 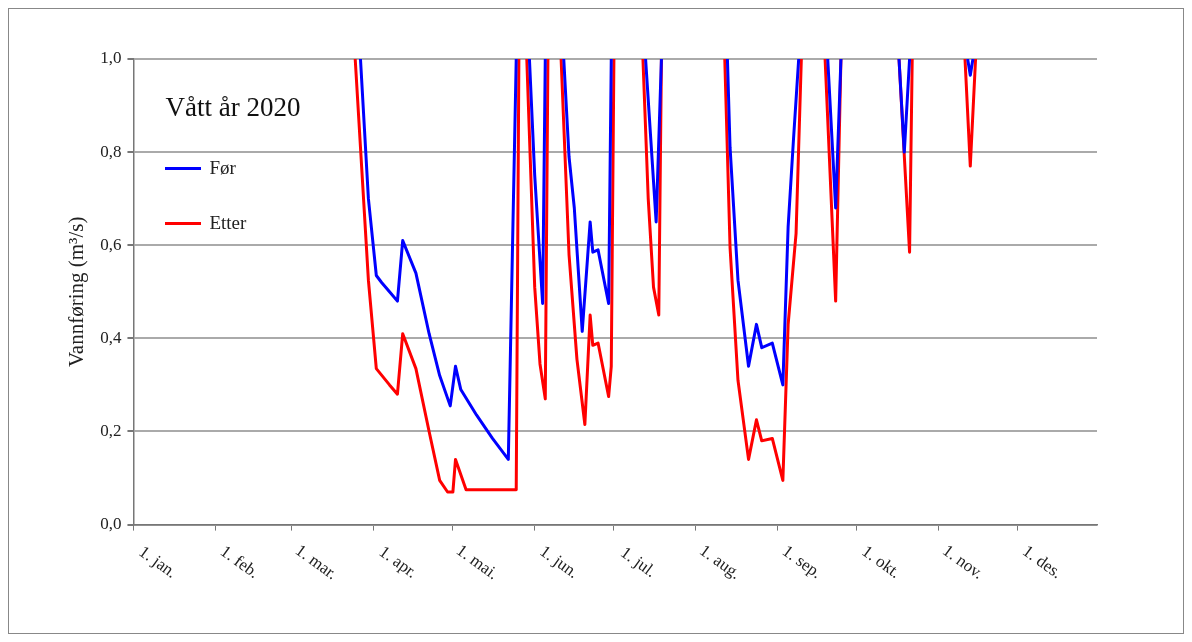 I want to click on y-tick-label: 1,0, so click(x=111, y=58).